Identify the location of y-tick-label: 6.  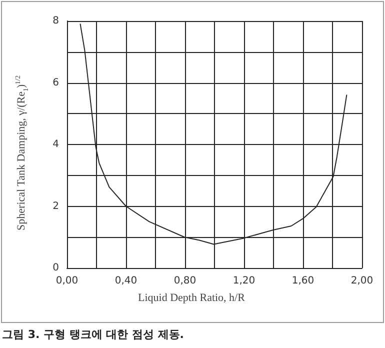
(55, 82).